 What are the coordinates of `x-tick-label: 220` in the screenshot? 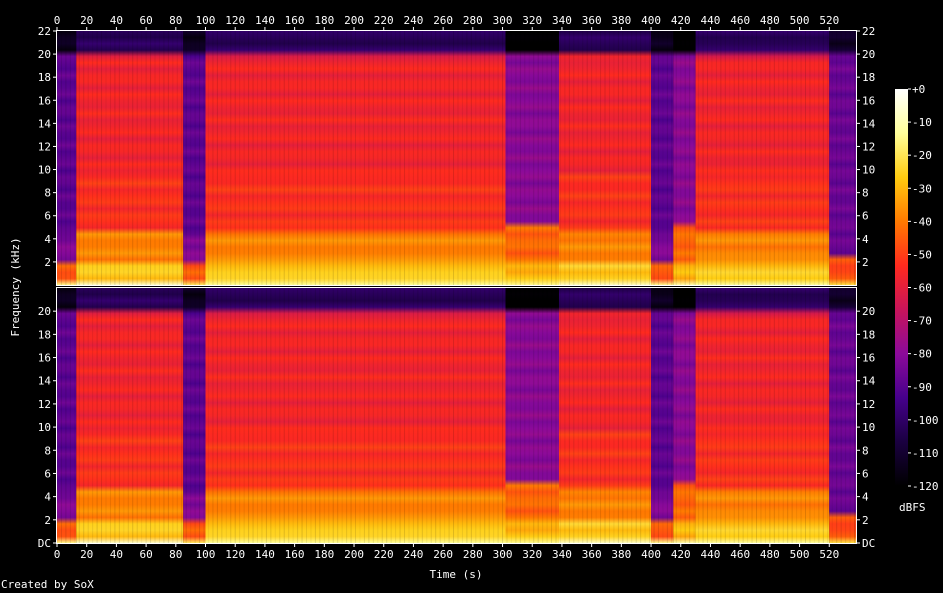 It's located at (384, 554).